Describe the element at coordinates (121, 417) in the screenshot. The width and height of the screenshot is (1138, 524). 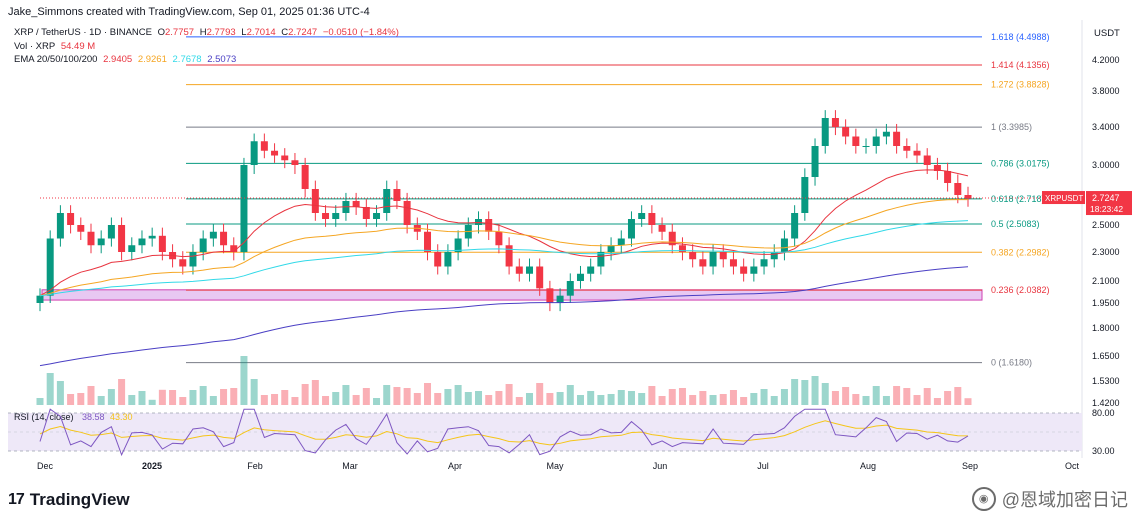
I see `rsi-ma-value: 43.30` at that location.